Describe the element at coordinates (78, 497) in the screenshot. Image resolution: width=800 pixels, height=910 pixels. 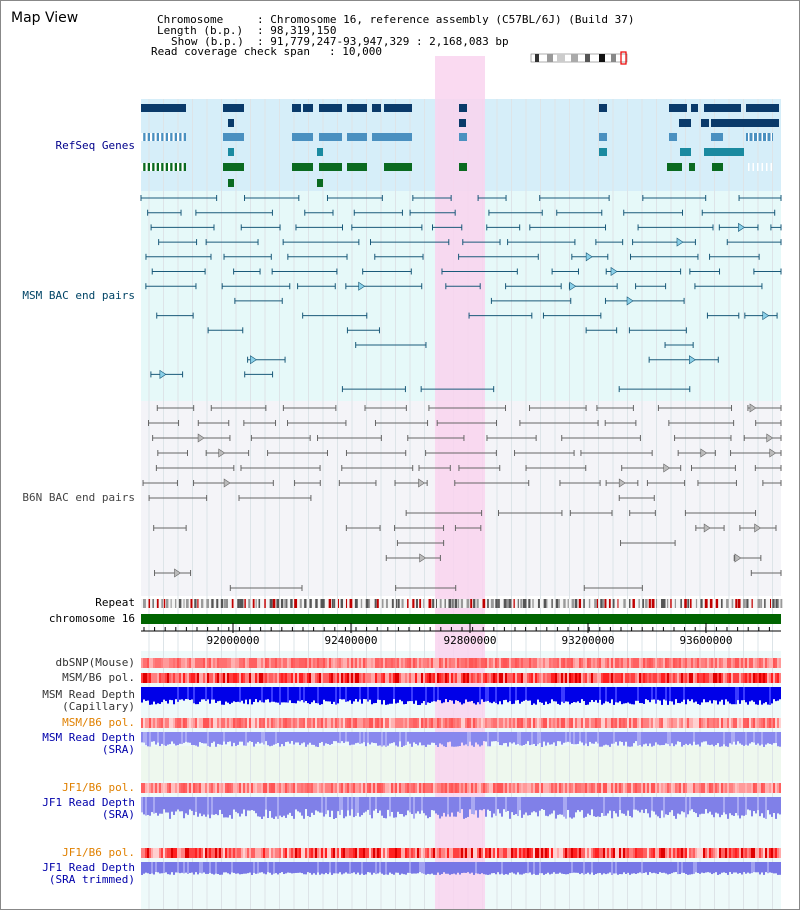
I see `track-label-b6n-bac: B6N BAC end pairs` at that location.